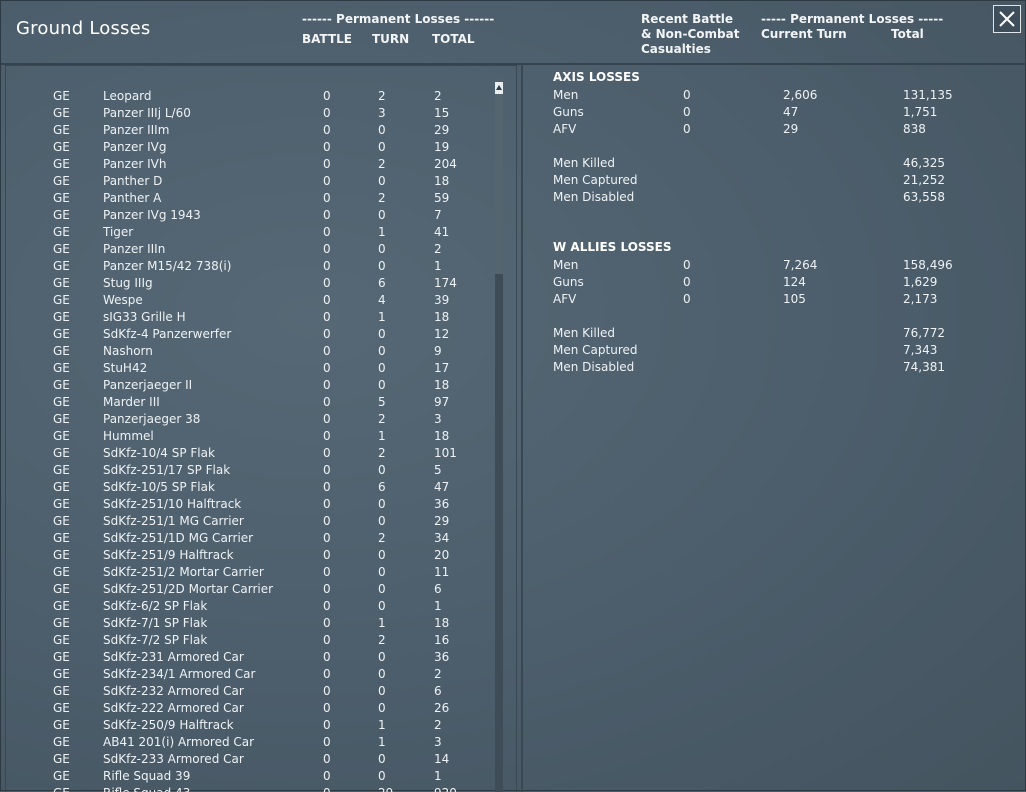  What do you see at coordinates (687, 299) in the screenshot?
I see `allies-recent: 0` at bounding box center [687, 299].